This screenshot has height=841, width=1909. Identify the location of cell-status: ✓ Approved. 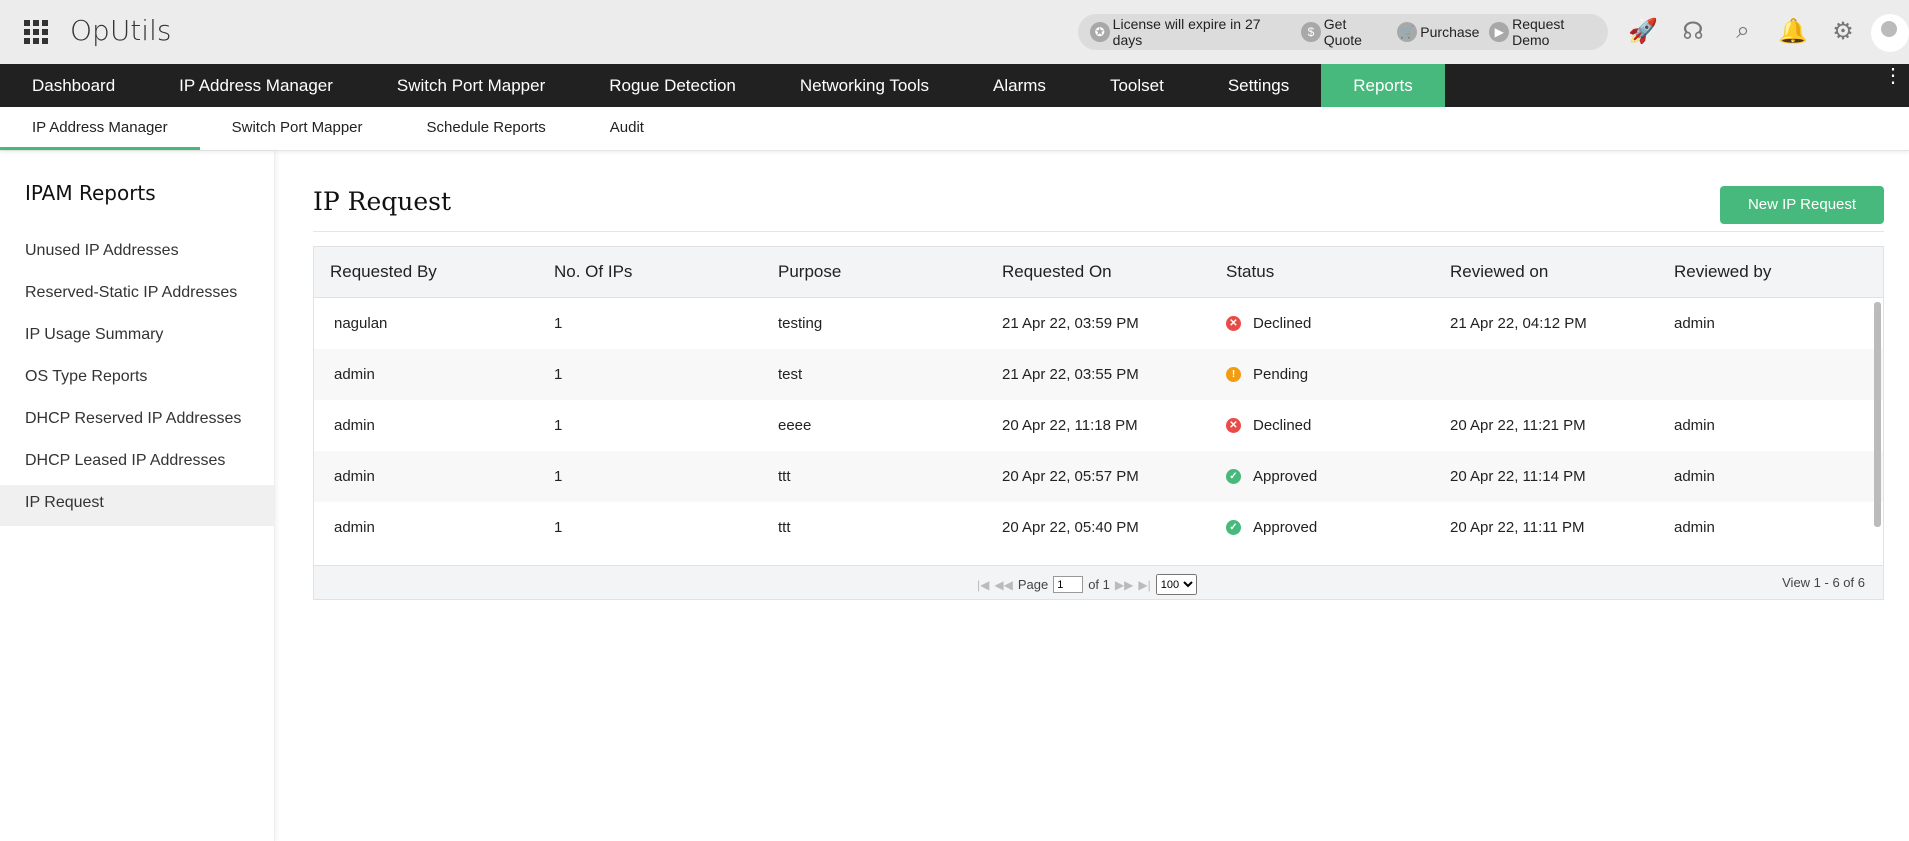
(1322, 527).